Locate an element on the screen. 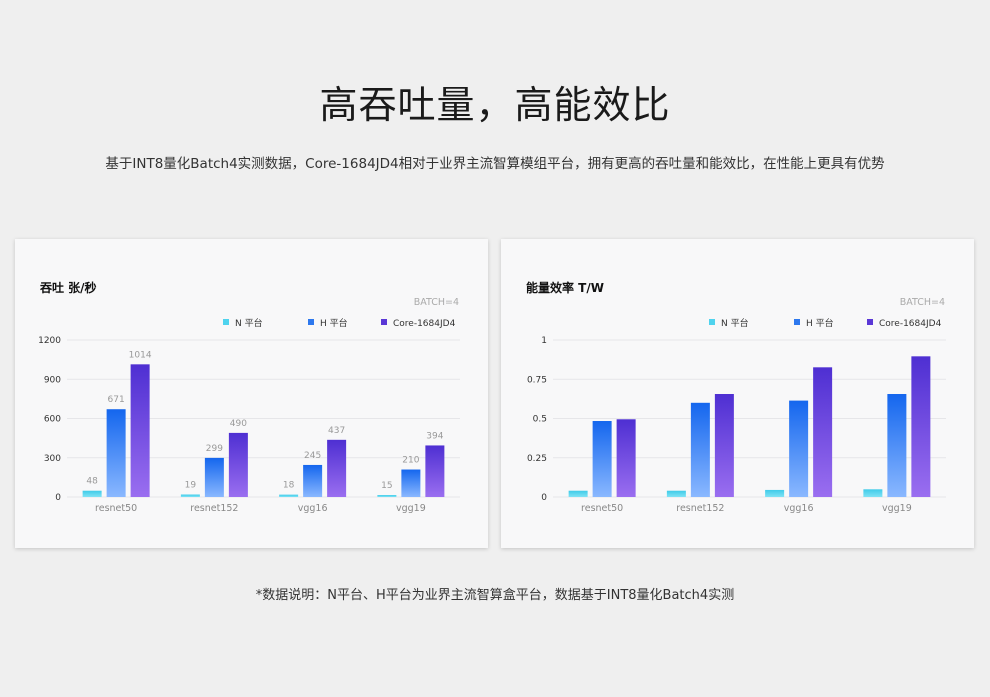  data-label: 671 is located at coordinates (116, 400).